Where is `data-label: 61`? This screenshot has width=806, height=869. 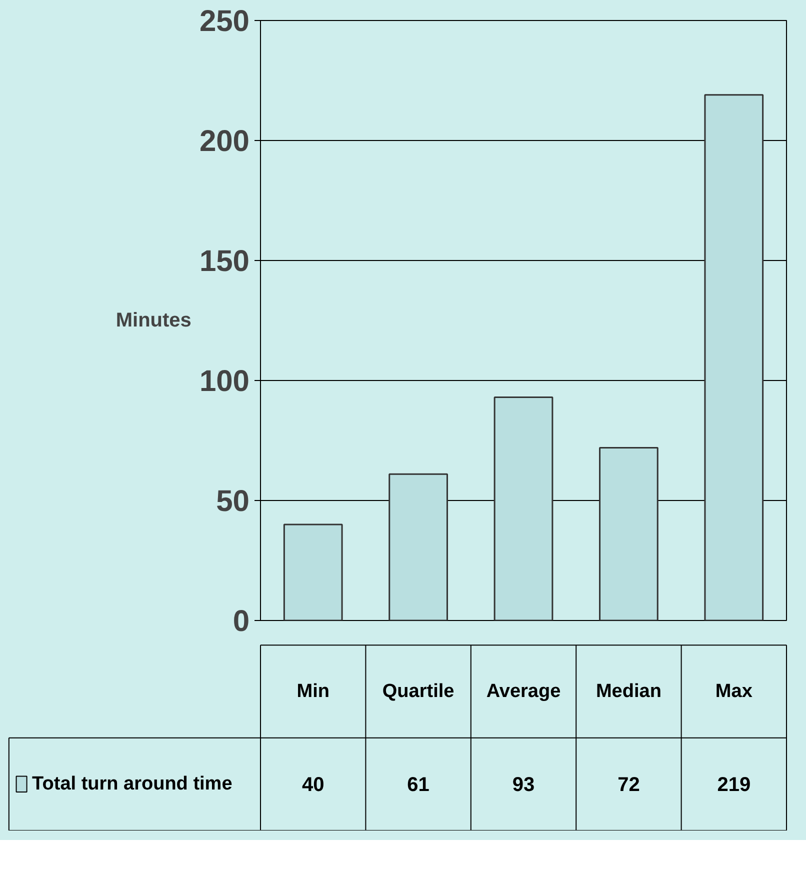
data-label: 61 is located at coordinates (418, 785).